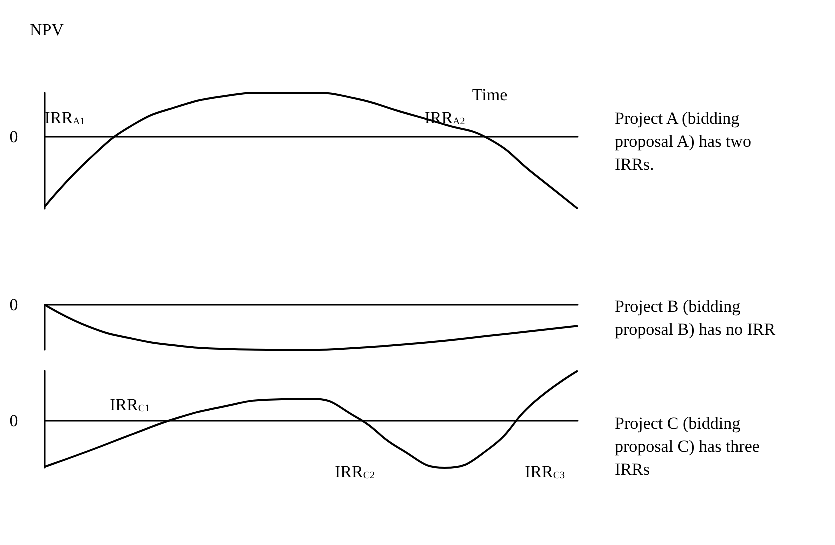 The width and height of the screenshot is (835, 545). Describe the element at coordinates (65, 118) in the screenshot. I see `annotation: IRRA1` at that location.